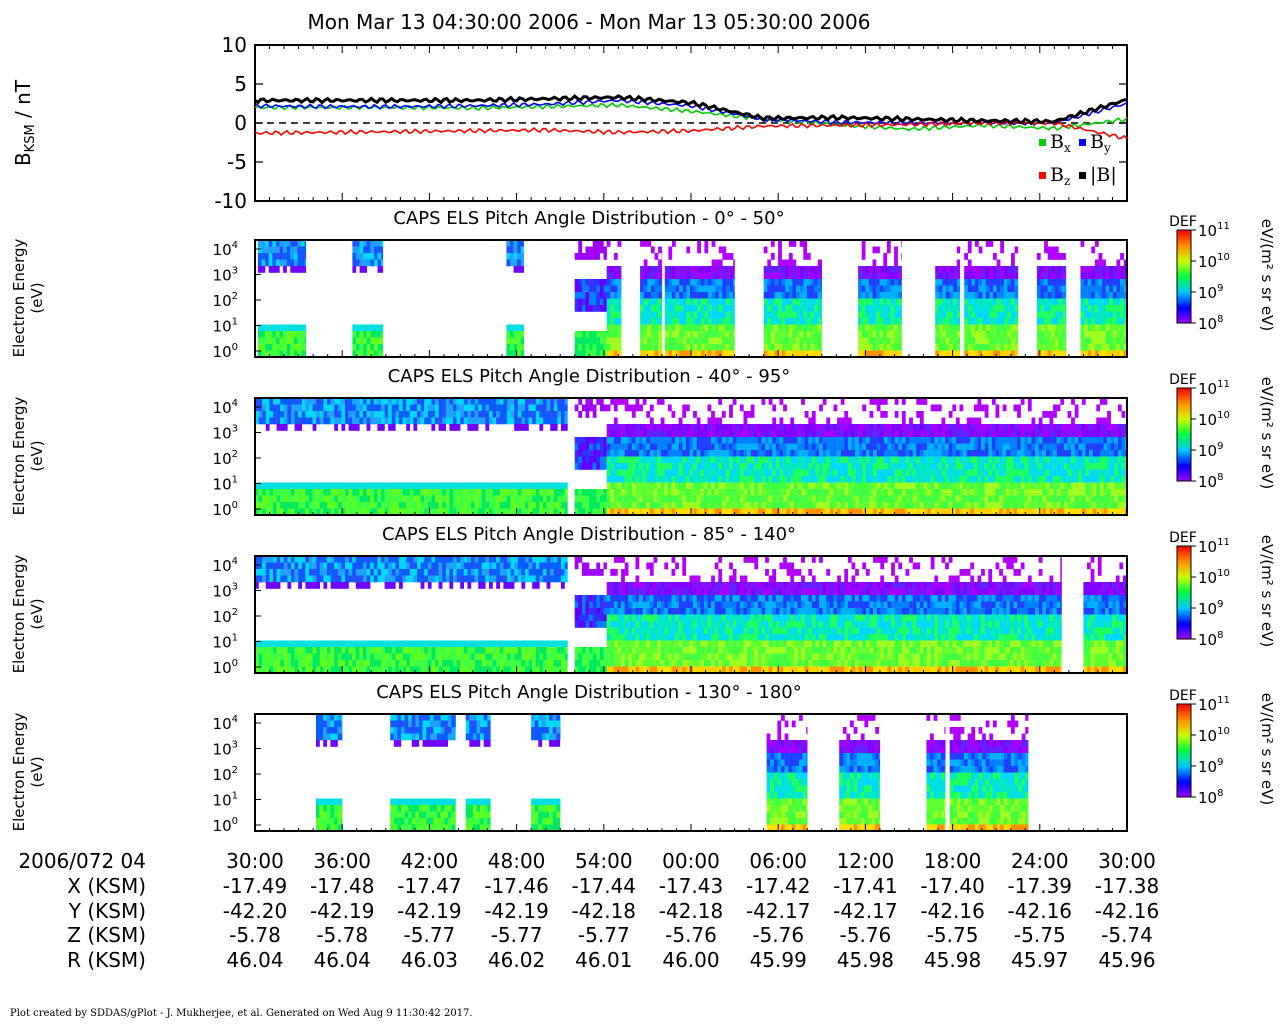  What do you see at coordinates (1042, 175) in the screenshot?
I see `legend-bz-swatch` at bounding box center [1042, 175].